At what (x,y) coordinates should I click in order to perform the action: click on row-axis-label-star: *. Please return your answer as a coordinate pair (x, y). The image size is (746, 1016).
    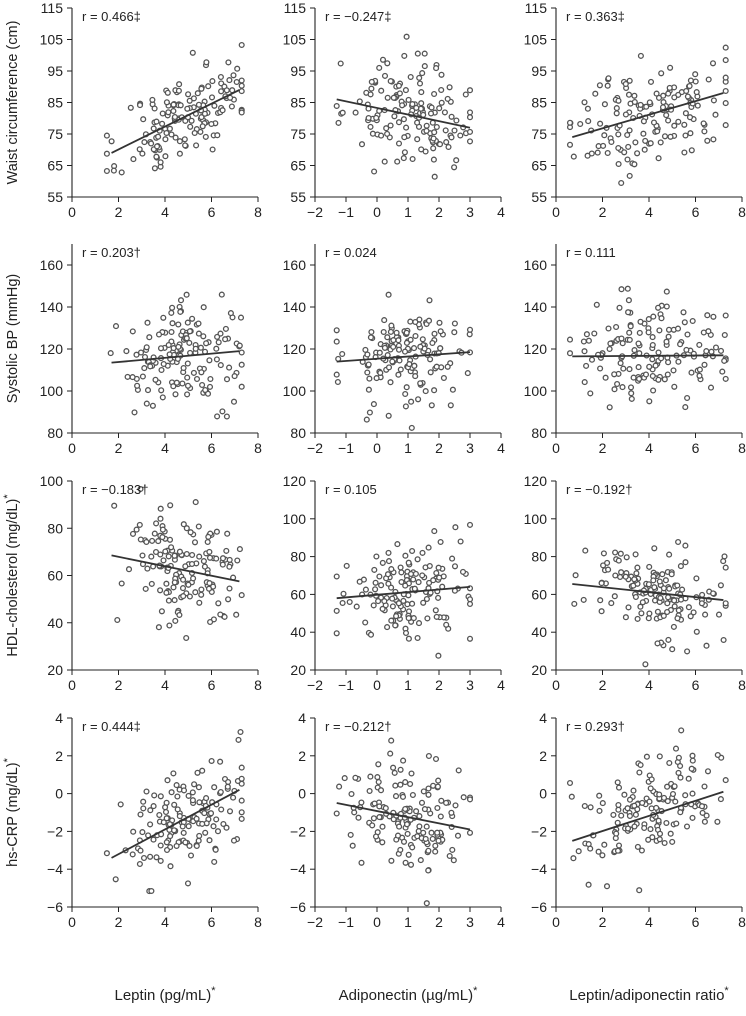
    Looking at the image, I should click on (8, 496).